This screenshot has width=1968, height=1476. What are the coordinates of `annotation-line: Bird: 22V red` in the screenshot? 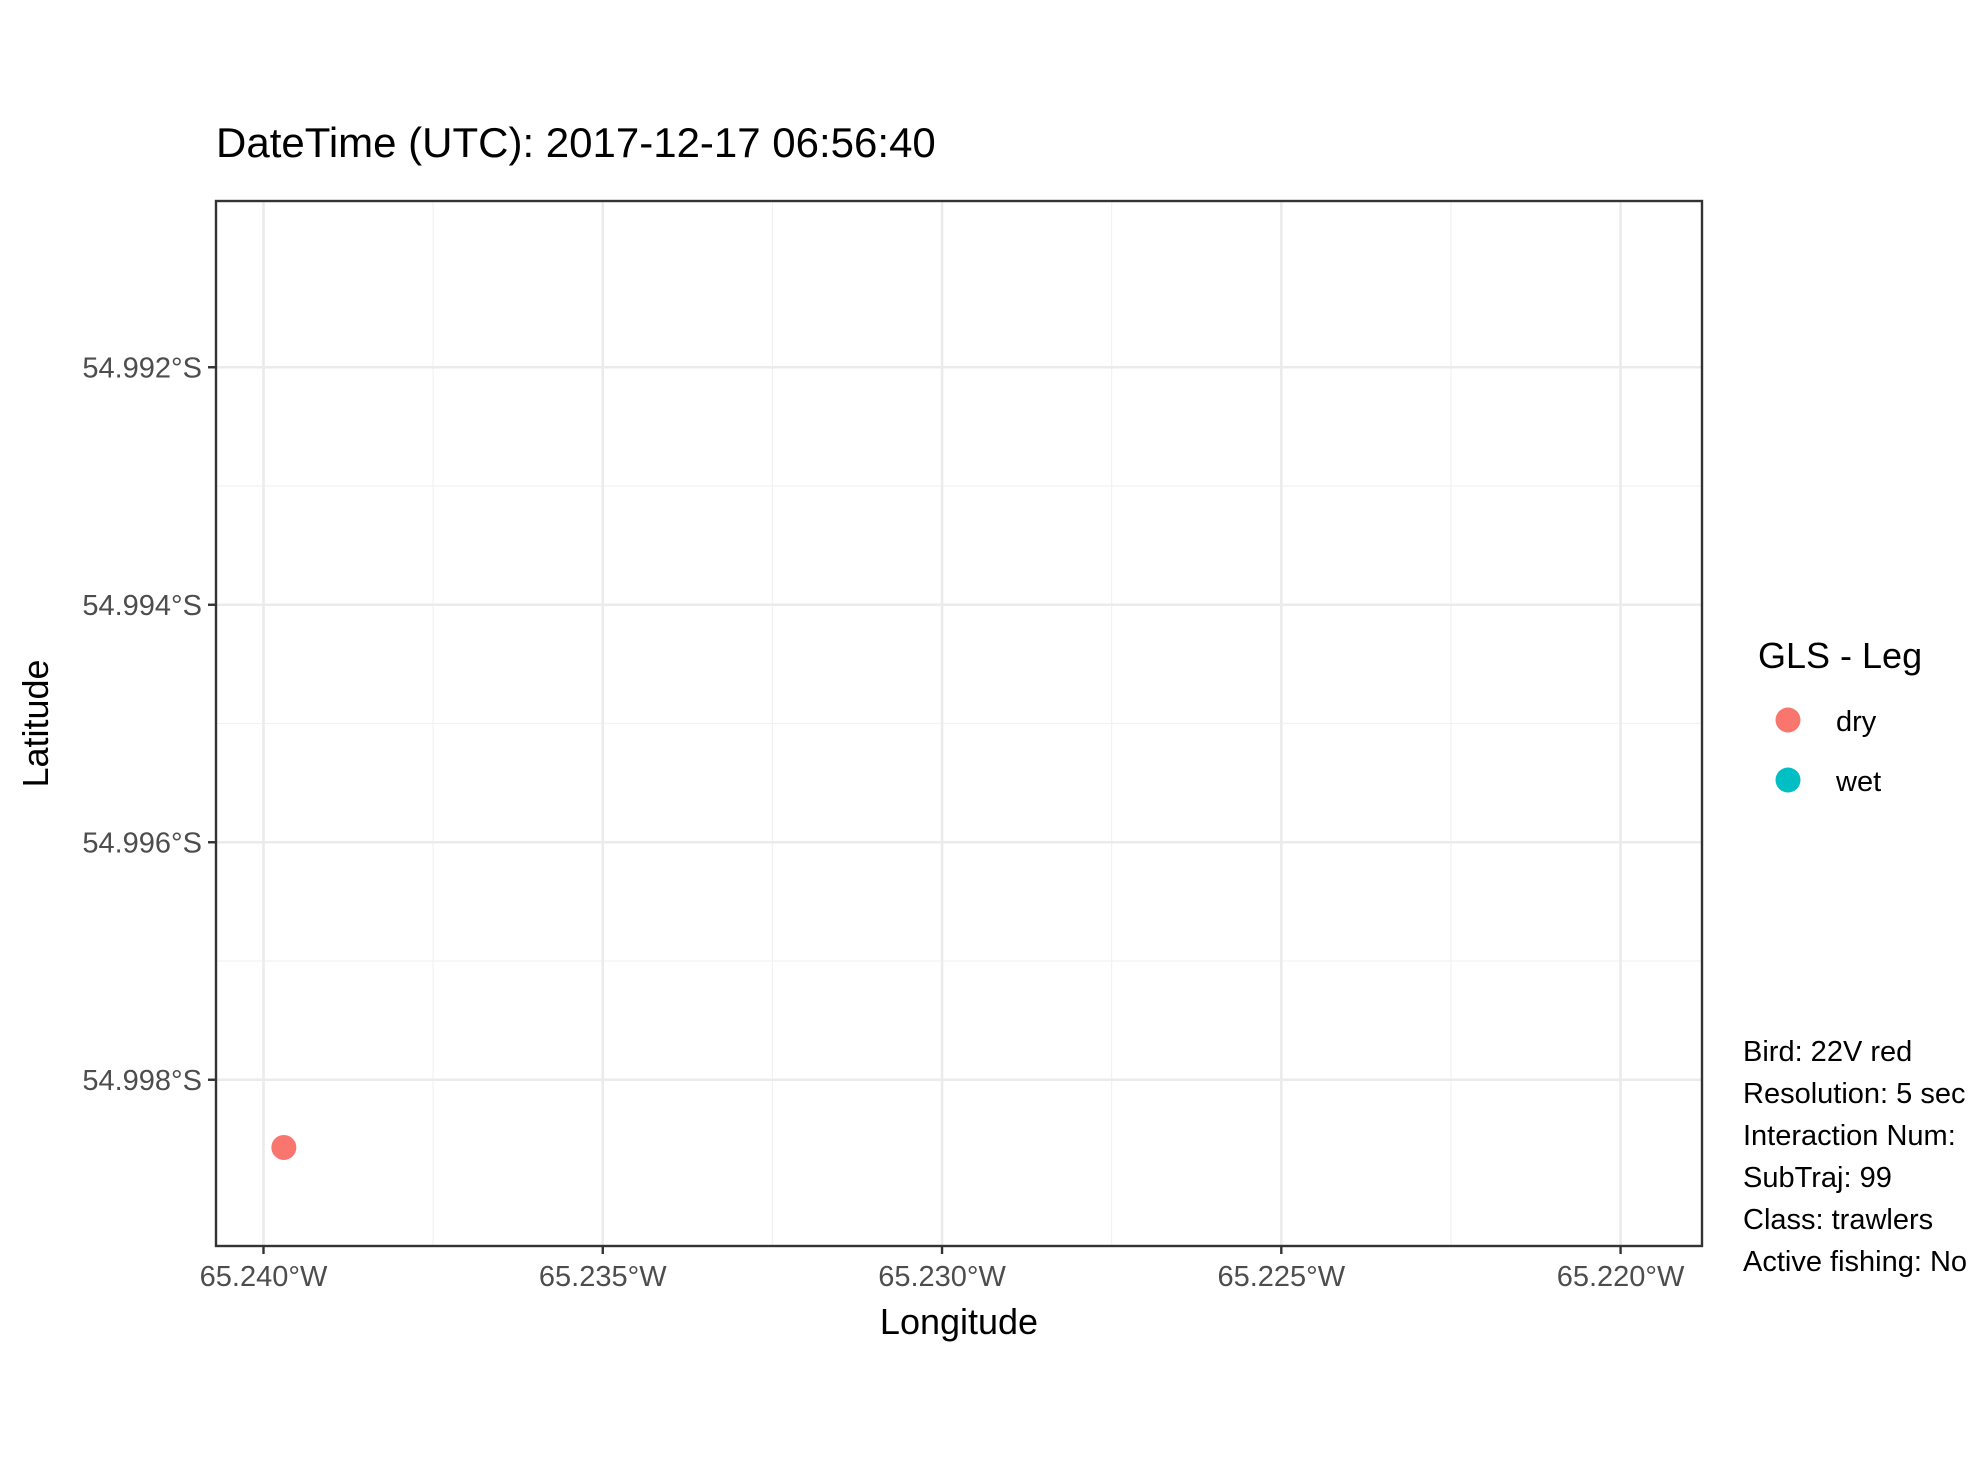 It's located at (1827, 1052).